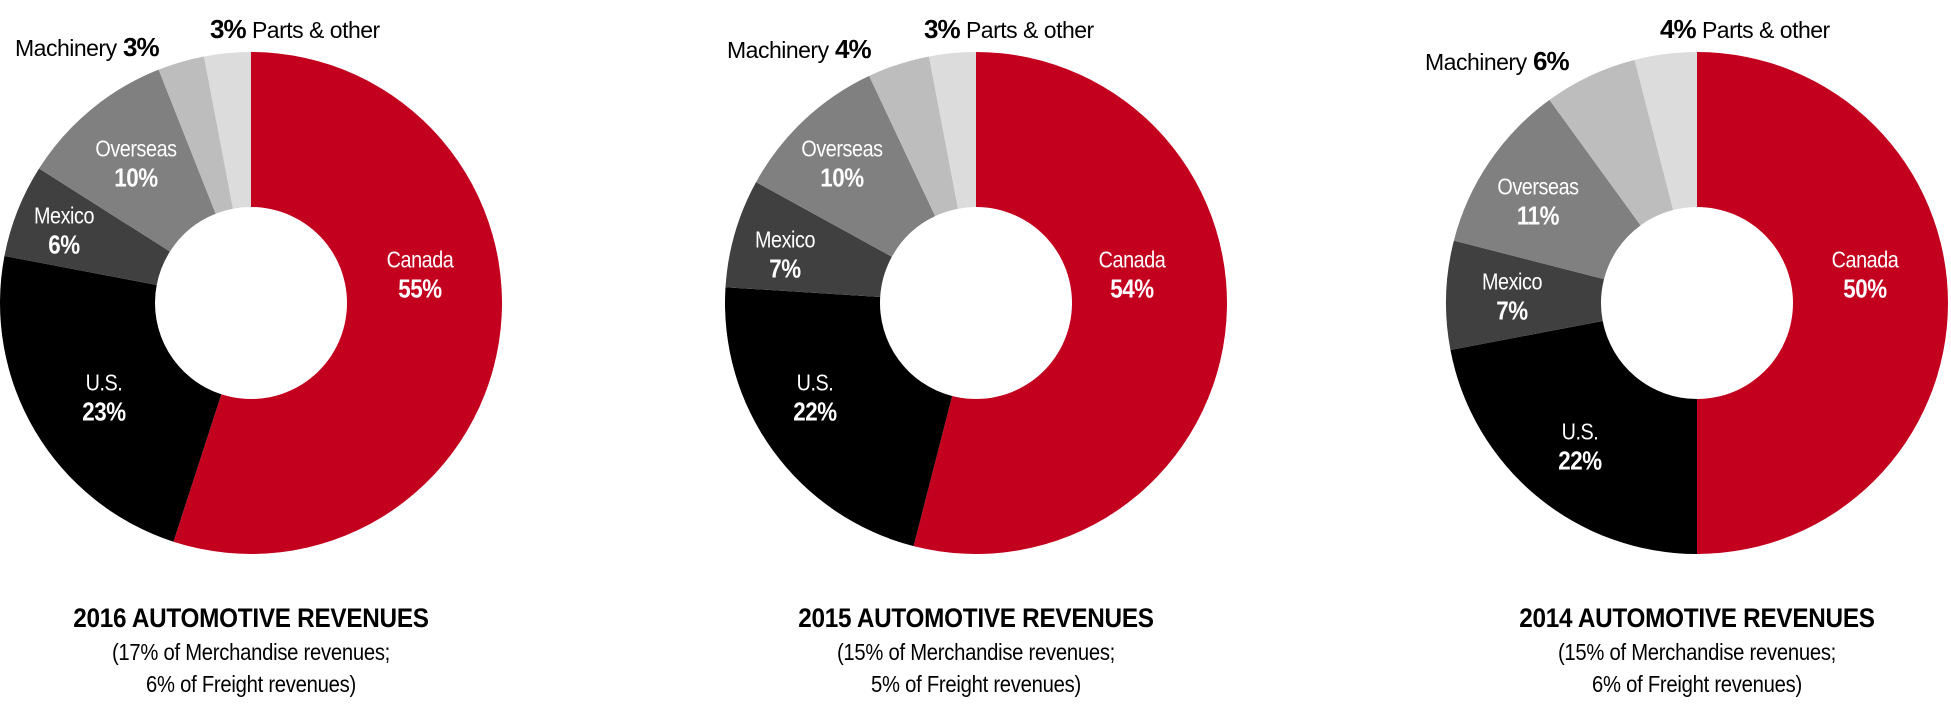  What do you see at coordinates (976, 684) in the screenshot?
I see `chart-subtitle-line-2: 5% of Freight revenues)` at bounding box center [976, 684].